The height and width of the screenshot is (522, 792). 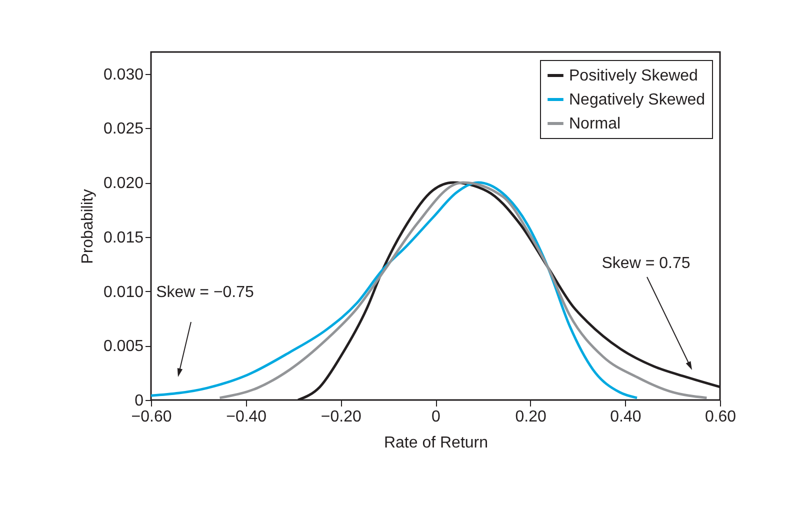 What do you see at coordinates (123, 183) in the screenshot?
I see `y-tick-label: 0.020` at bounding box center [123, 183].